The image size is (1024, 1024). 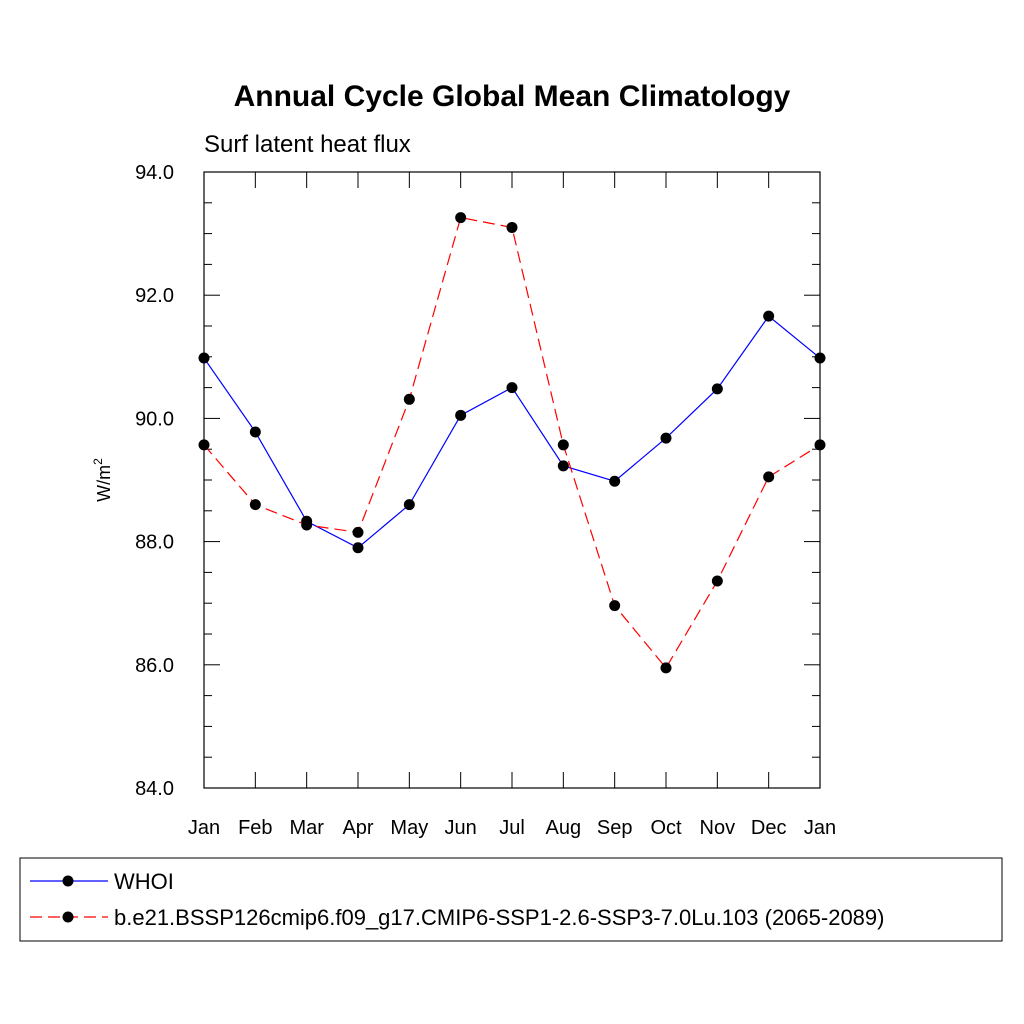 I want to click on x-tick-label: Mar, so click(x=306, y=828).